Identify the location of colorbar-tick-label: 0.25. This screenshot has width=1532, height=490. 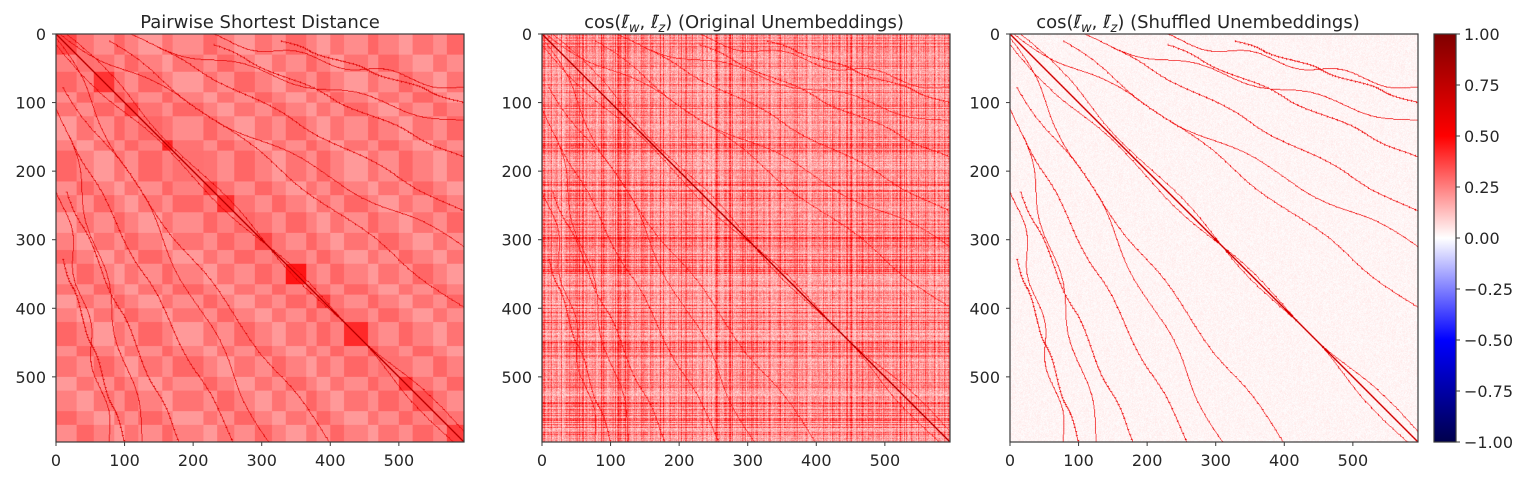
(1482, 187).